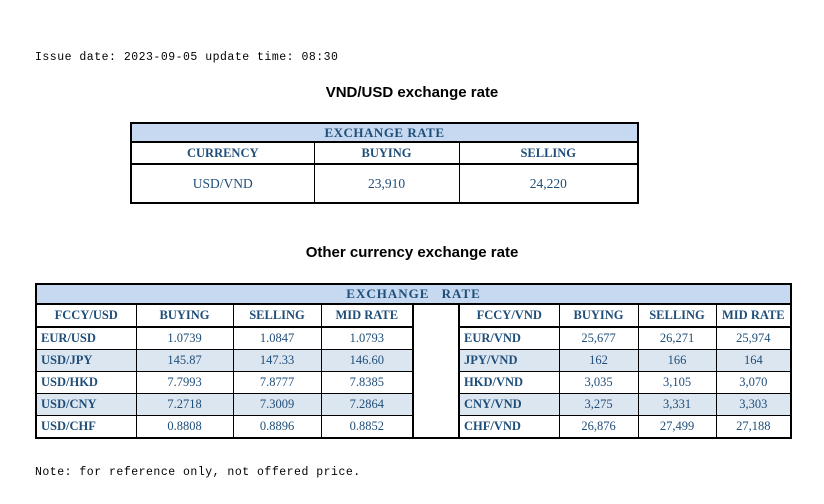 The width and height of the screenshot is (824, 504). What do you see at coordinates (184, 338) in the screenshot?
I see `buying-rate-cell: 1.0739` at bounding box center [184, 338].